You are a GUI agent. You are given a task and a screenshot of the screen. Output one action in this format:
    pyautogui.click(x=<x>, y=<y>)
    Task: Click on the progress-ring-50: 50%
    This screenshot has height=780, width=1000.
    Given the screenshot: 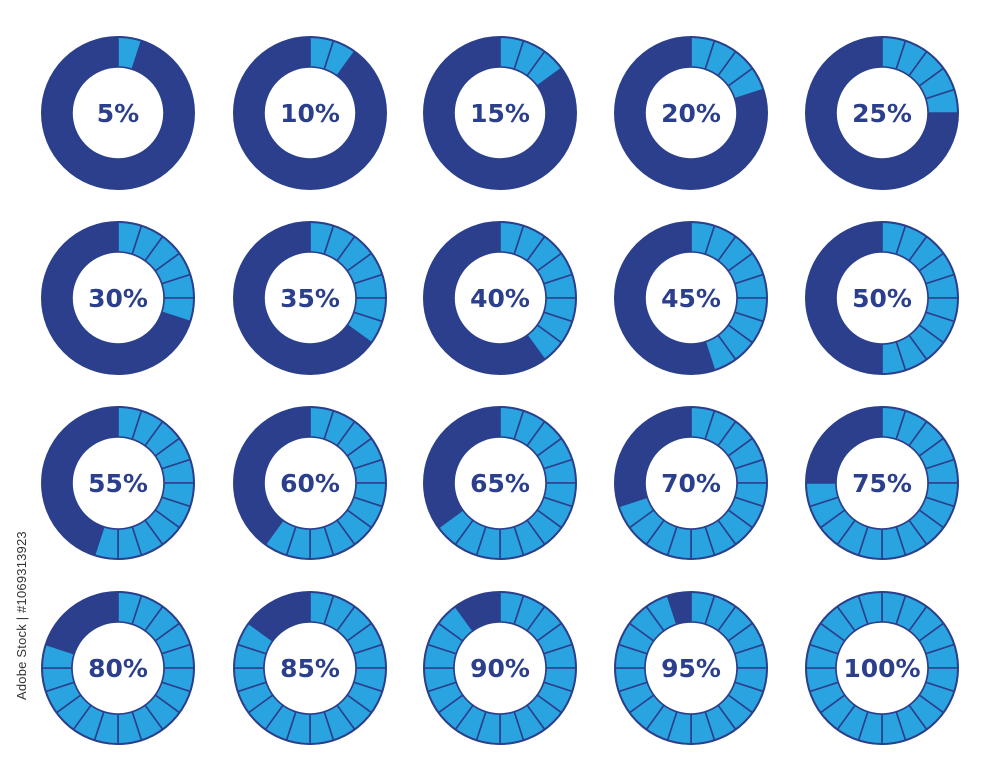 What is the action you would take?
    pyautogui.click(x=882, y=298)
    